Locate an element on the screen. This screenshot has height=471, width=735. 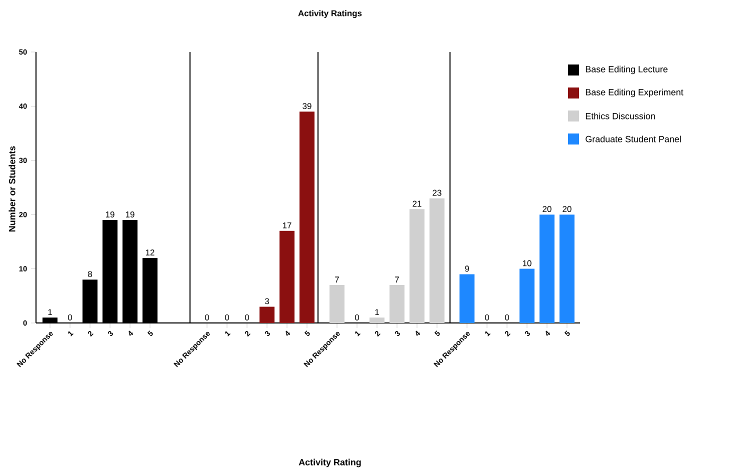
data-label: 39 is located at coordinates (307, 106).